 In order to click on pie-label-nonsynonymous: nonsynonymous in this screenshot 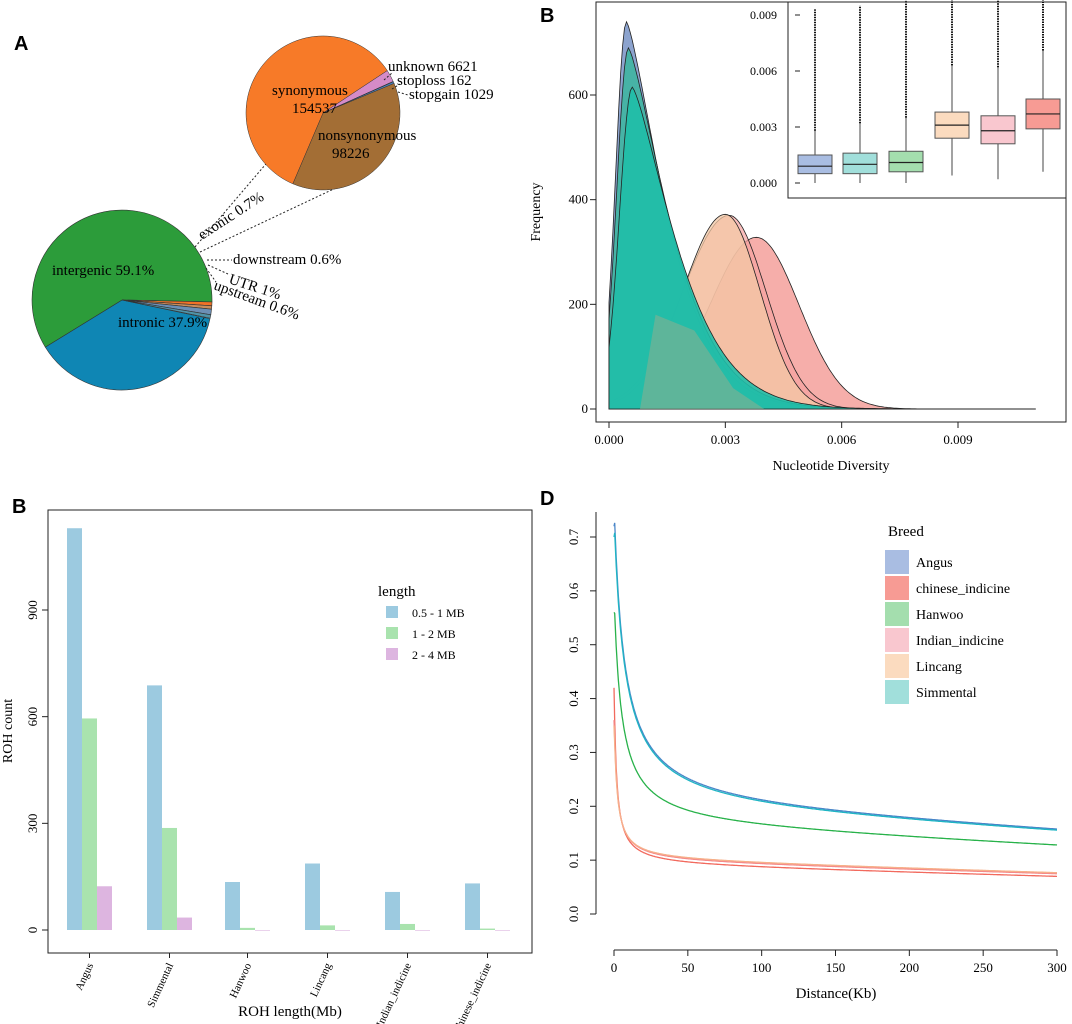, I will do `click(367, 136)`.